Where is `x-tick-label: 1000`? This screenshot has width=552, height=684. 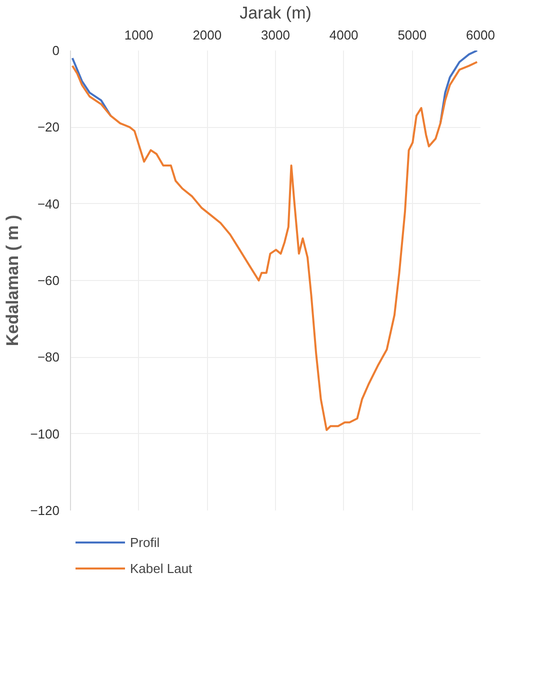 x-tick-label: 1000 is located at coordinates (139, 35).